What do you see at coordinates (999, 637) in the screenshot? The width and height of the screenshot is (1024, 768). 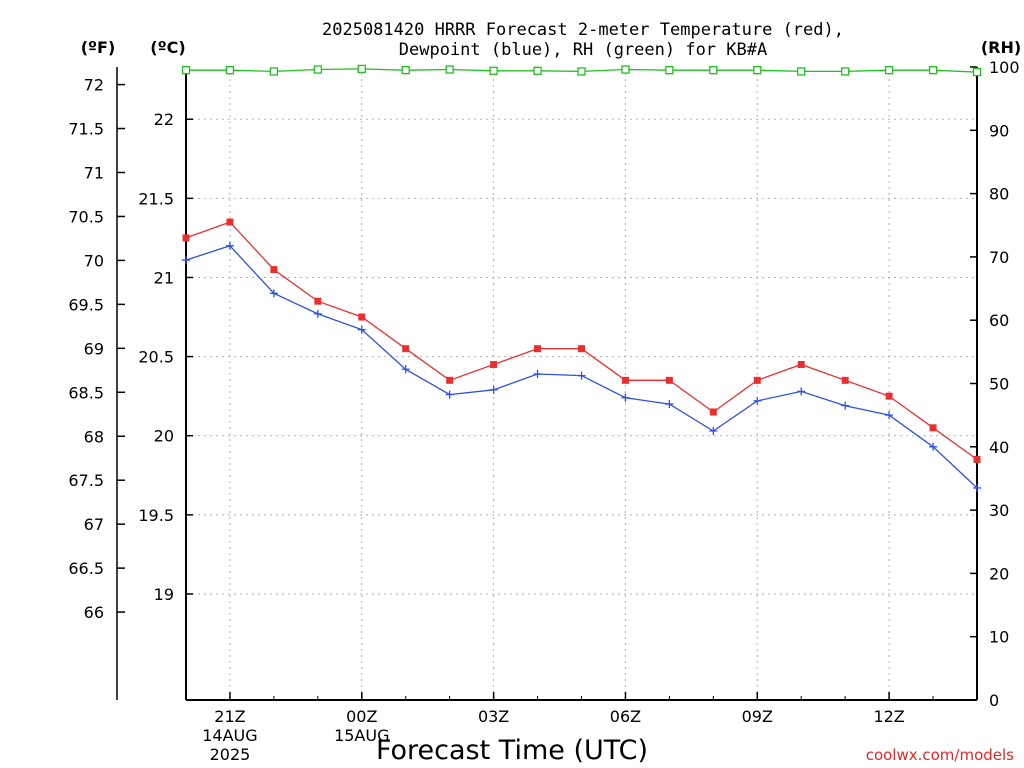 I see `rh-tick-label: 10` at bounding box center [999, 637].